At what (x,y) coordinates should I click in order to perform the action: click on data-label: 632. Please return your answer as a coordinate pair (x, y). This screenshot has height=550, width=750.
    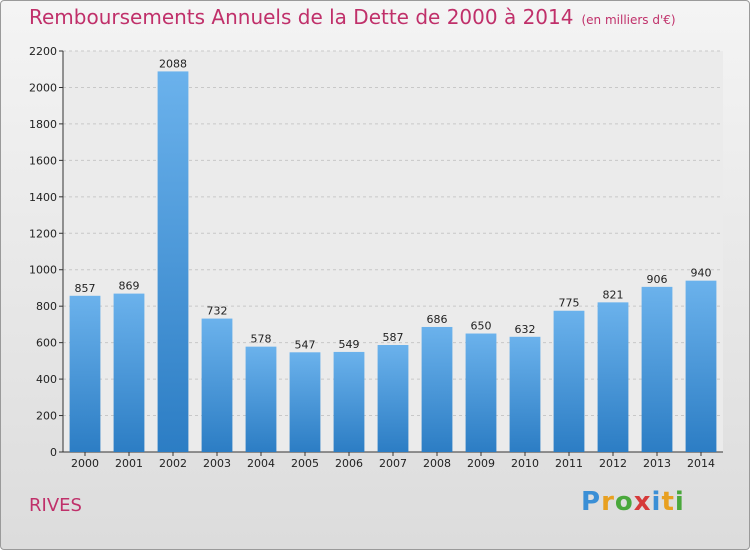
    Looking at the image, I should click on (525, 329).